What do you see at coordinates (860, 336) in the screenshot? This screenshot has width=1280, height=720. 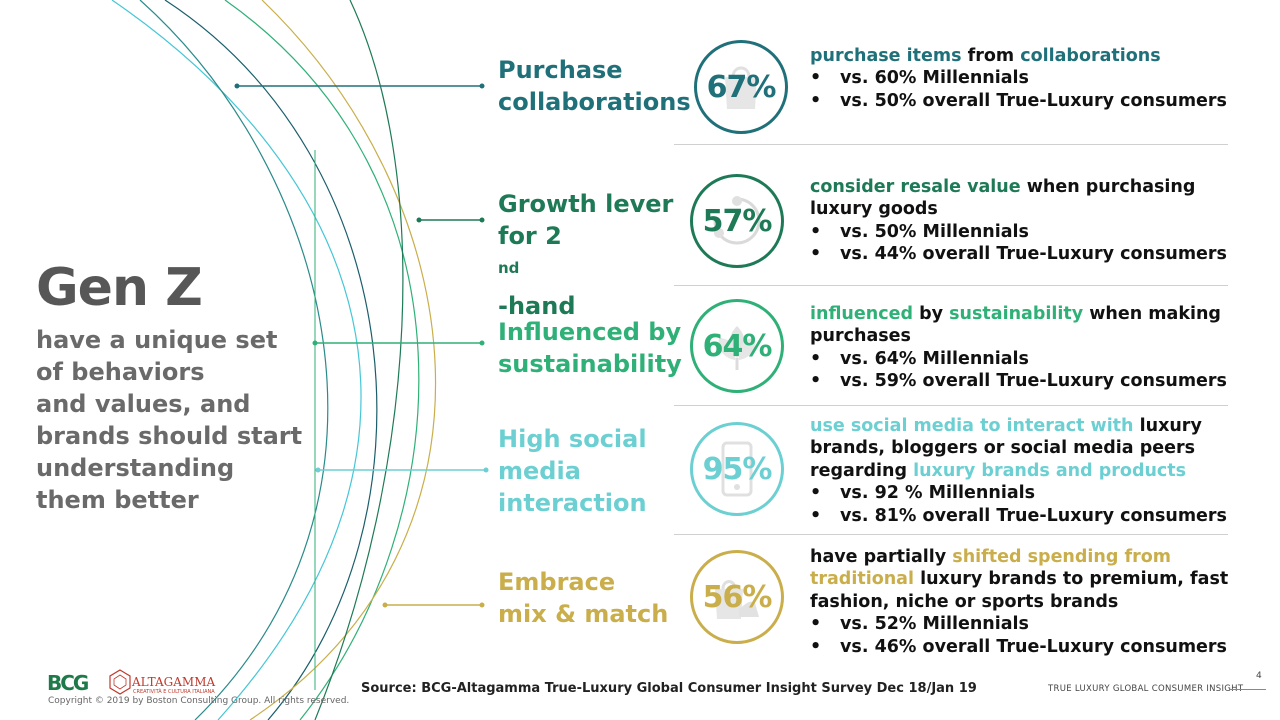 I see `description-text: purchases` at bounding box center [860, 336].